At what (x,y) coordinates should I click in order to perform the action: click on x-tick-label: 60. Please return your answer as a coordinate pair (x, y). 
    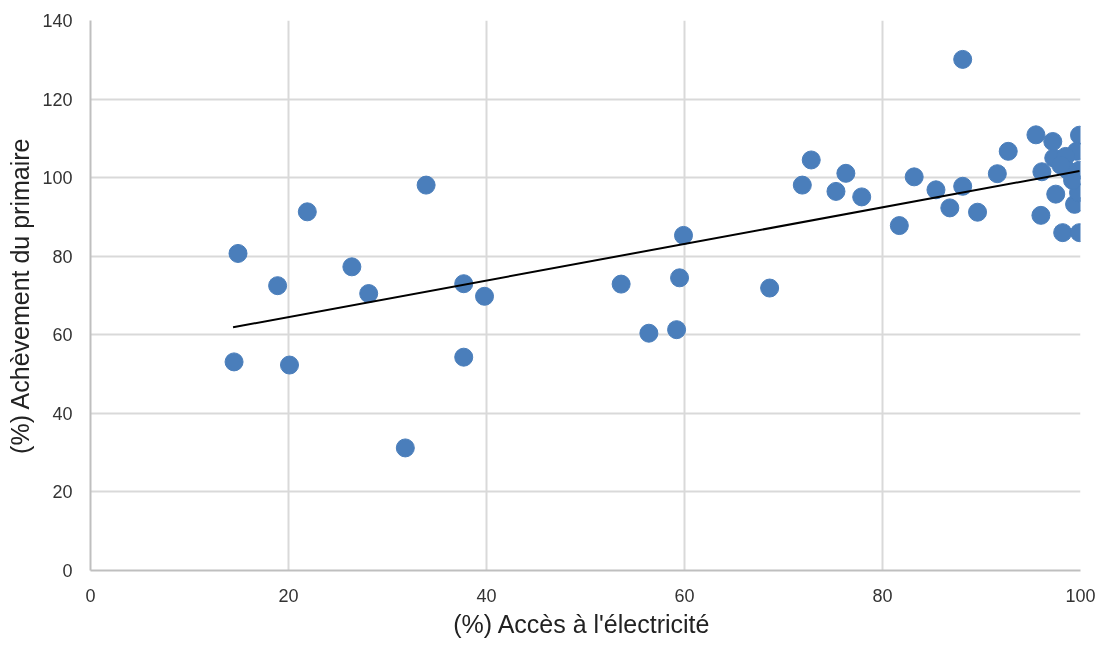
    Looking at the image, I should click on (684, 595).